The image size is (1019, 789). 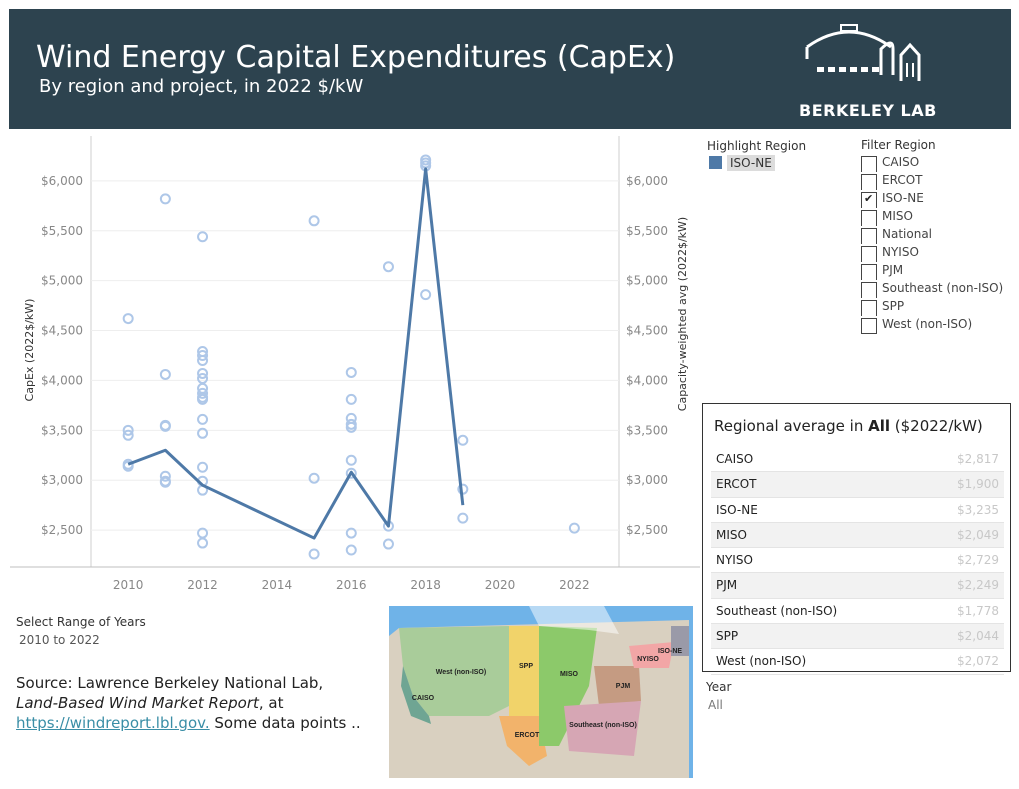 What do you see at coordinates (978, 534) in the screenshot?
I see `avg-value: $2,049` at bounding box center [978, 534].